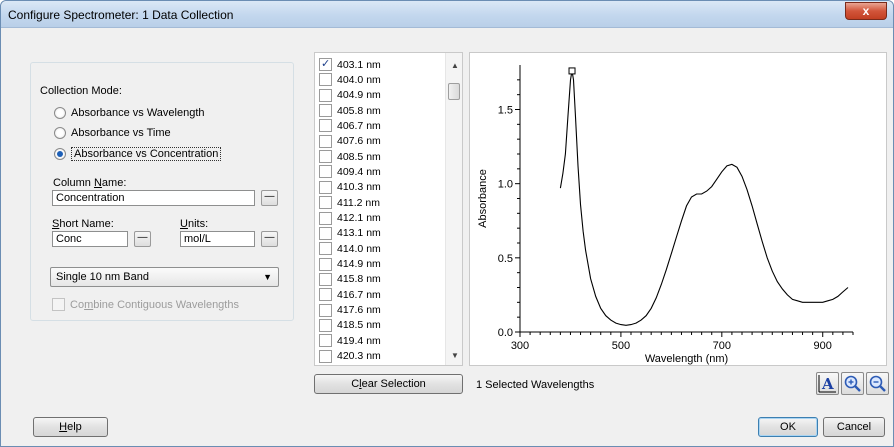 The width and height of the screenshot is (894, 447). I want to click on wavelength-label: 410.3 nm, so click(359, 187).